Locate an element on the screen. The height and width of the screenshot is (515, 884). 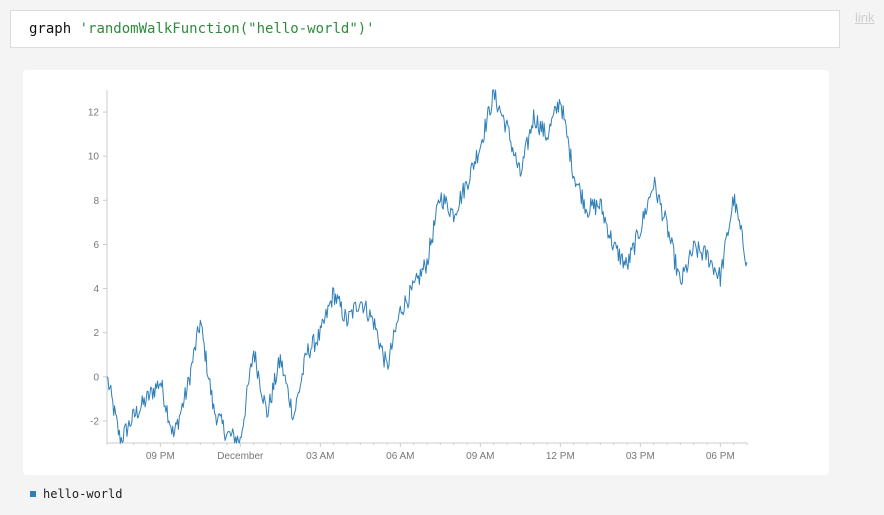
y-tick-label: 8 is located at coordinates (96, 201).